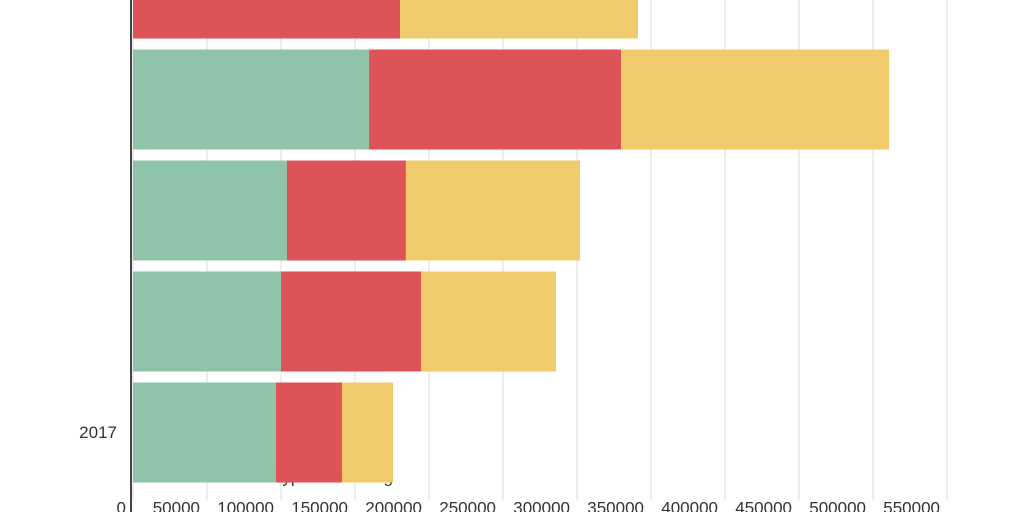  What do you see at coordinates (121, 505) in the screenshot?
I see `x-tick-label: 0` at bounding box center [121, 505].